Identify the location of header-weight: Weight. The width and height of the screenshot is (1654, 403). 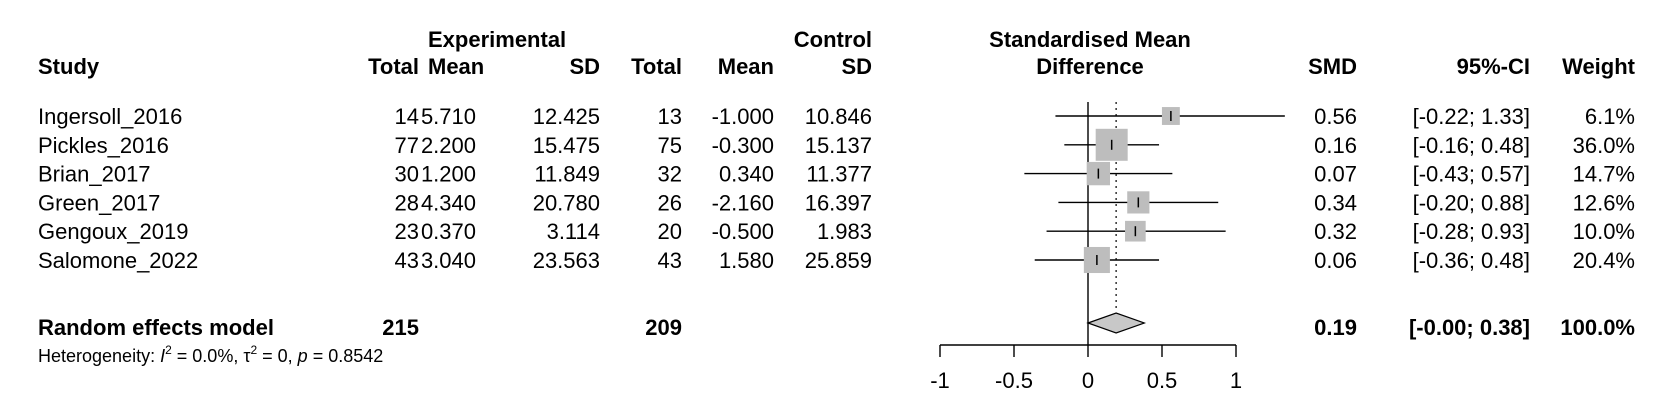
(1599, 66).